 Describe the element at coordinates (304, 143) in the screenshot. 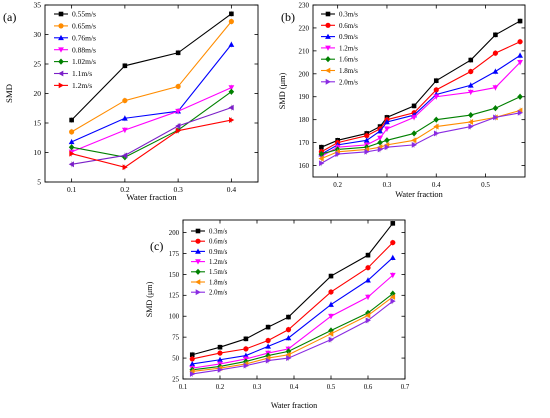

I see `y-tick-label: 170` at that location.